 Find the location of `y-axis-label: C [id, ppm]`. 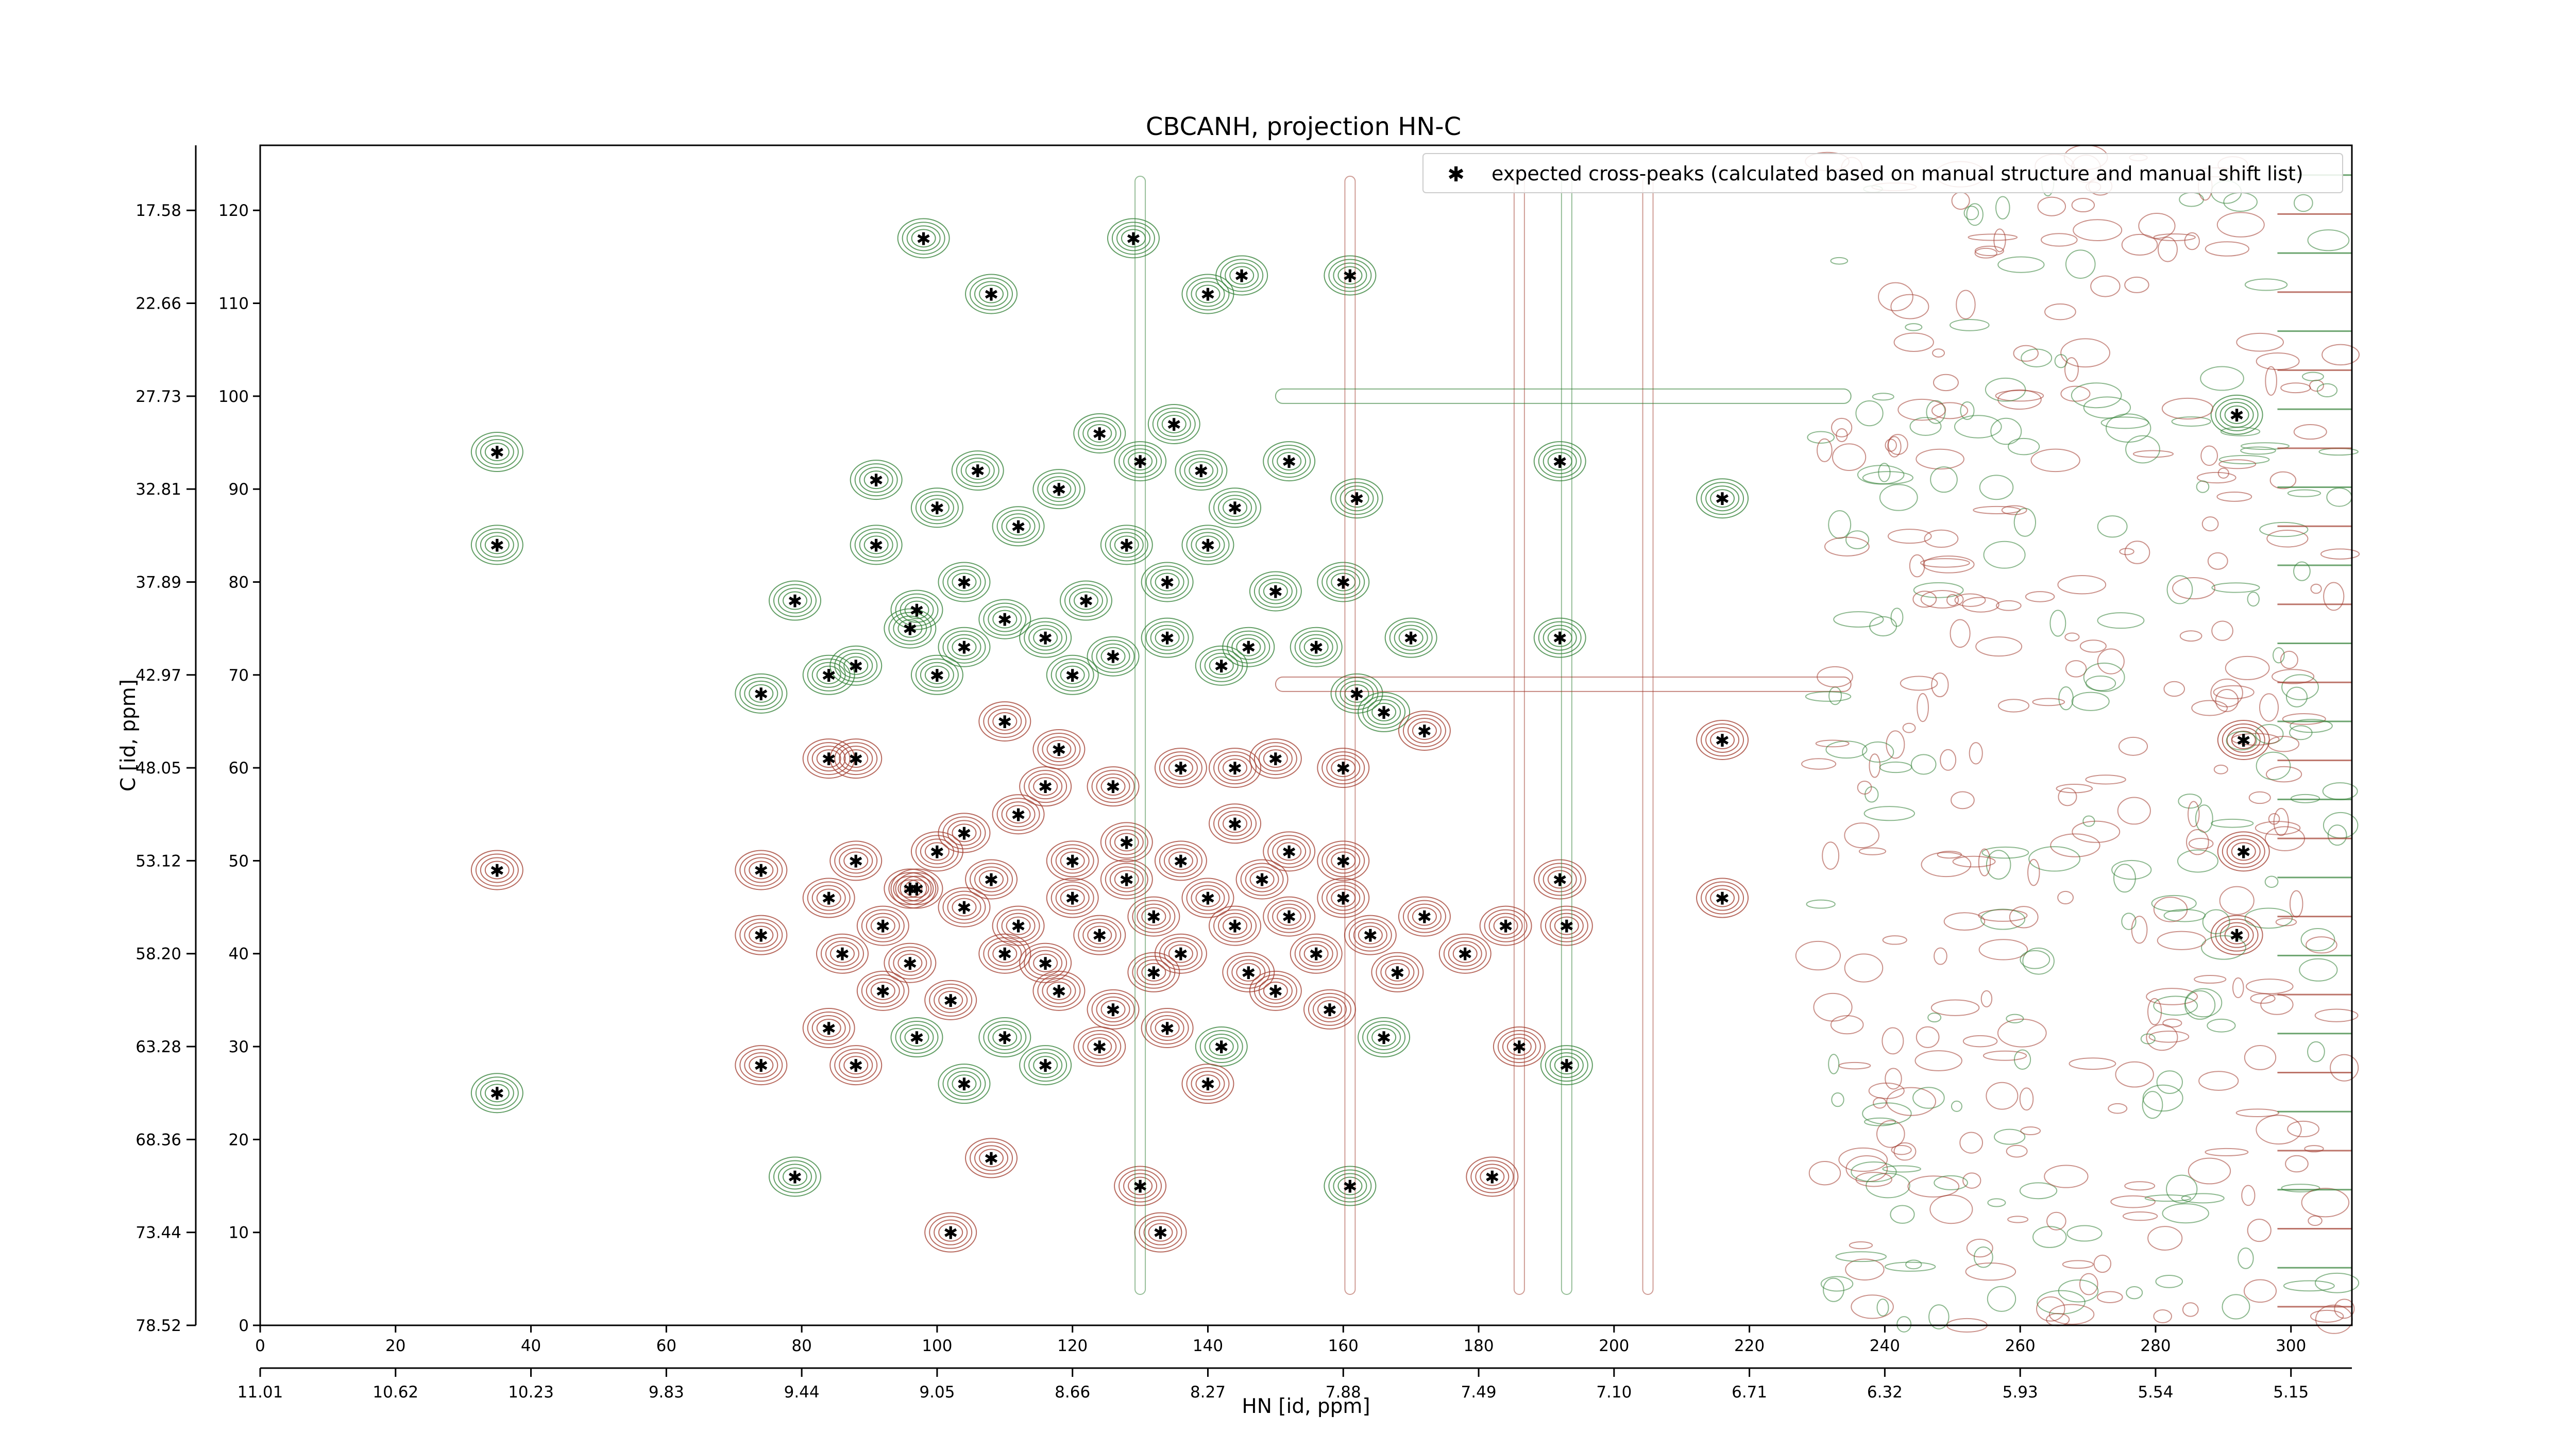

y-axis-label: C [id, ppm] is located at coordinates (128, 735).